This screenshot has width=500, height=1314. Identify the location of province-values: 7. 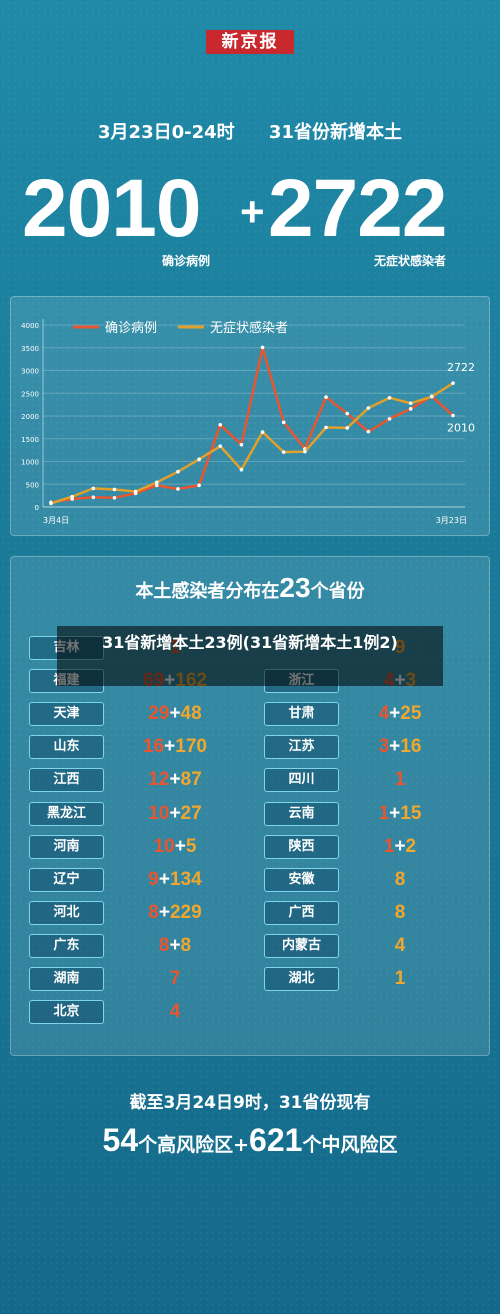
(175, 979).